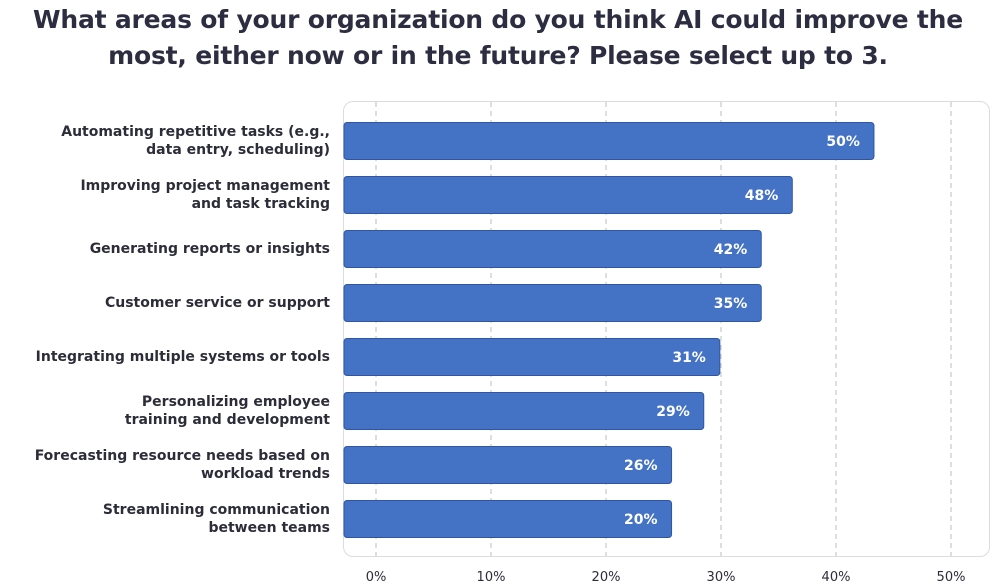 This screenshot has height=588, width=996. I want to click on category-label-line: Forecasting resource needs based on, so click(182, 456).